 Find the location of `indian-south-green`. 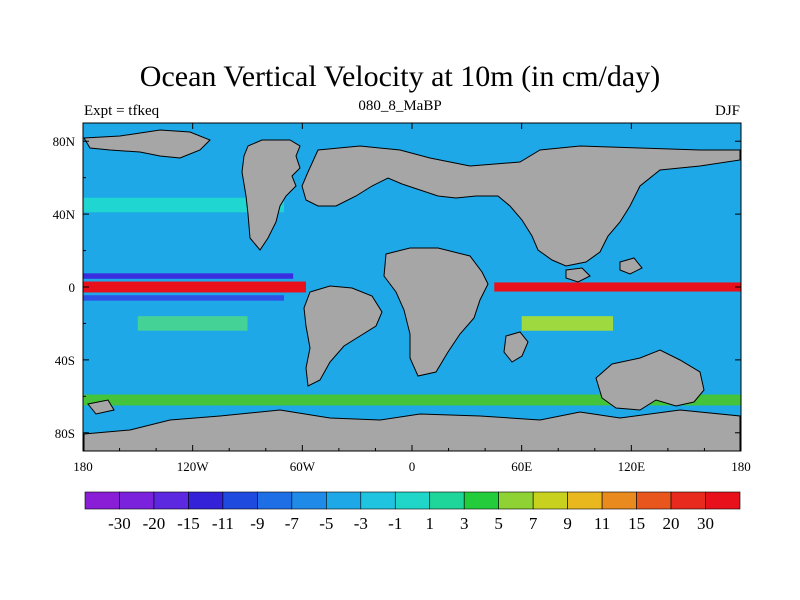

indian-south-green is located at coordinates (567, 323).